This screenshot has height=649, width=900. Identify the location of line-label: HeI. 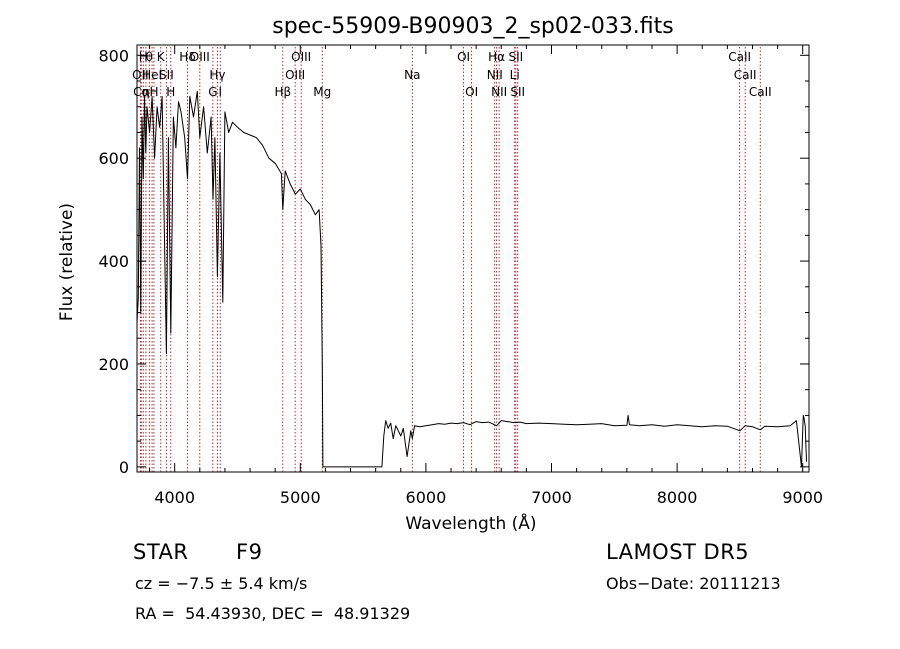
(152, 75).